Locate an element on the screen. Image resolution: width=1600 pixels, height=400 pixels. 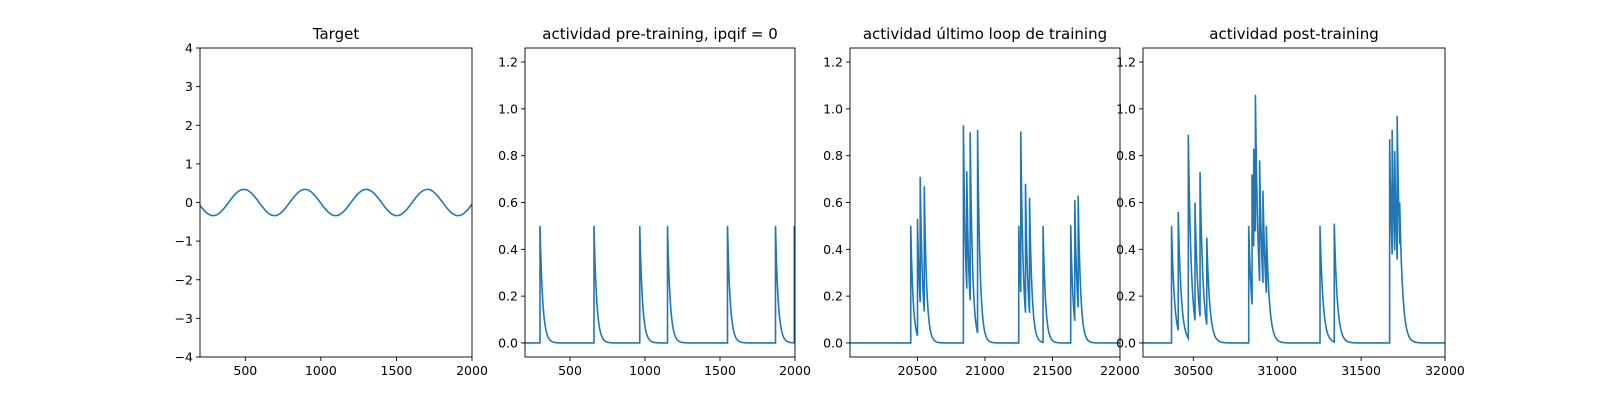
chart-title: actividad post-training is located at coordinates (1293, 34).